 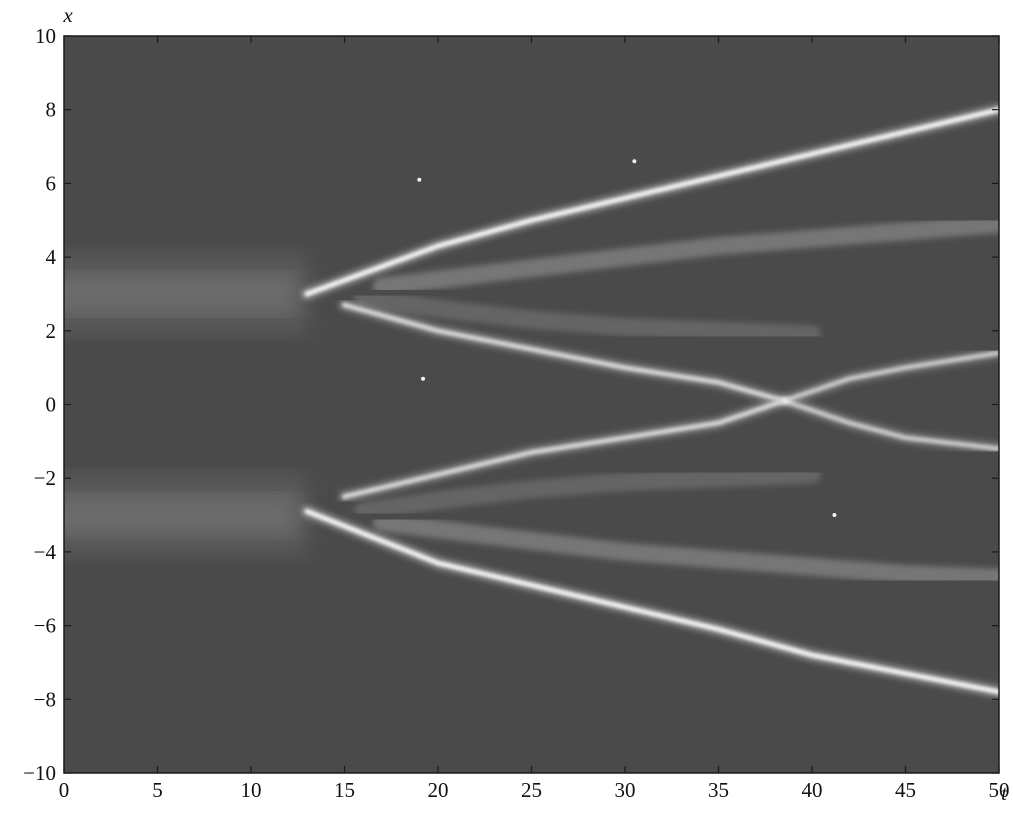 I want to click on x-tick-label: 50, so click(x=999, y=790).